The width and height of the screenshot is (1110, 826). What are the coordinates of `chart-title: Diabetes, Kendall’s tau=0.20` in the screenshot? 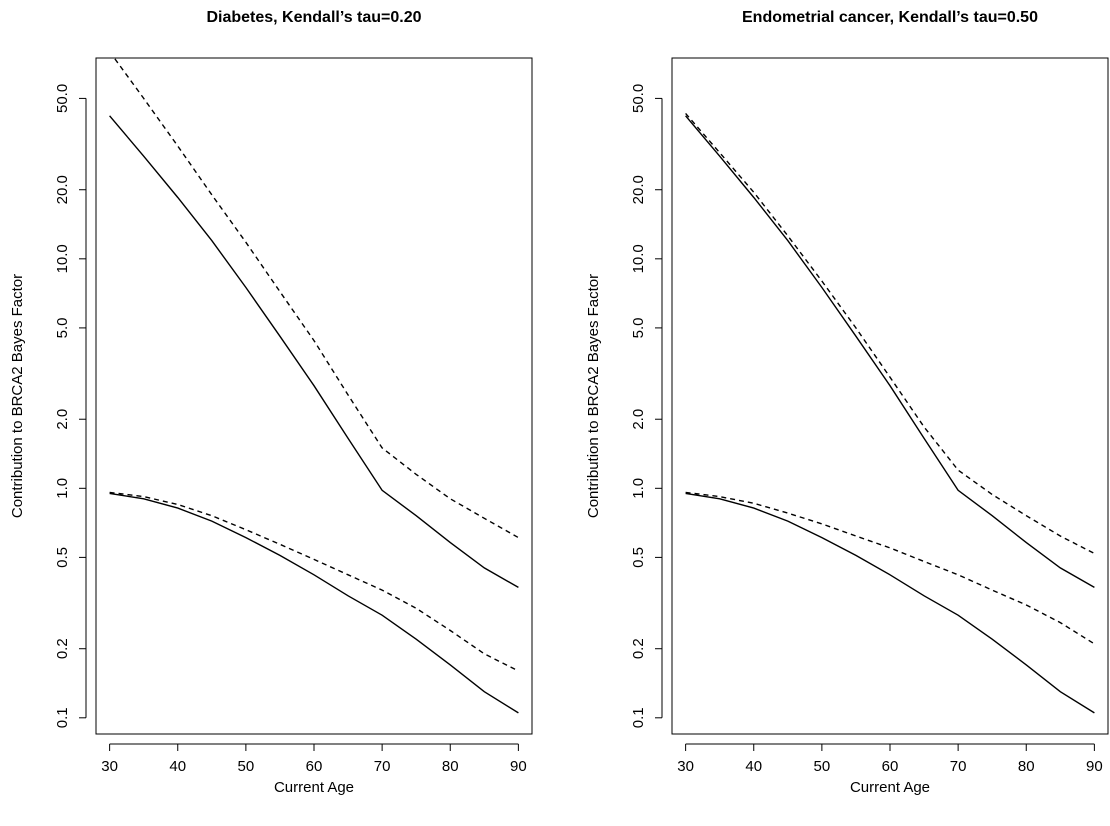 It's located at (313, 17).